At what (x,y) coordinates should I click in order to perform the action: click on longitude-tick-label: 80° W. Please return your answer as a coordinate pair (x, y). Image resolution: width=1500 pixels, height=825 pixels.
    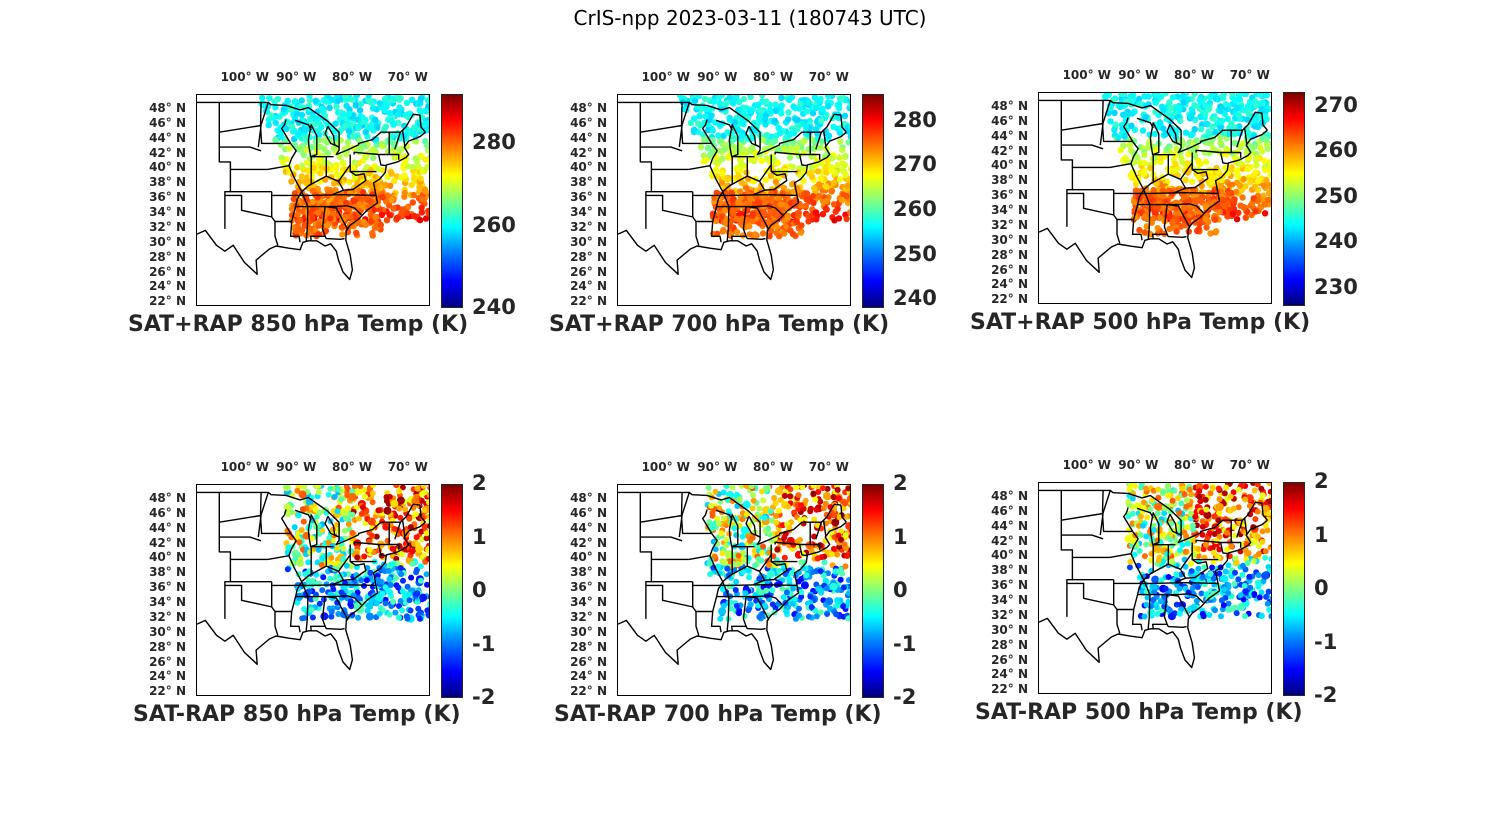
    Looking at the image, I should click on (1194, 465).